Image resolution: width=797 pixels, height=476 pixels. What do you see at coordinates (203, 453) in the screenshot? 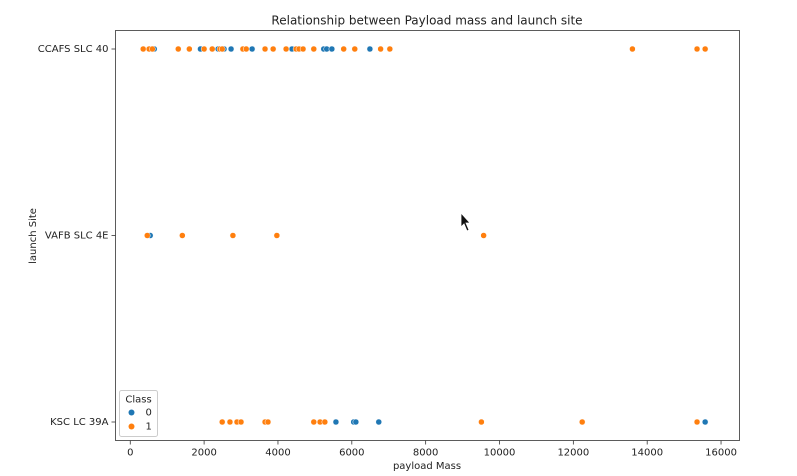
I see `x-tick-label: 2000` at bounding box center [203, 453].